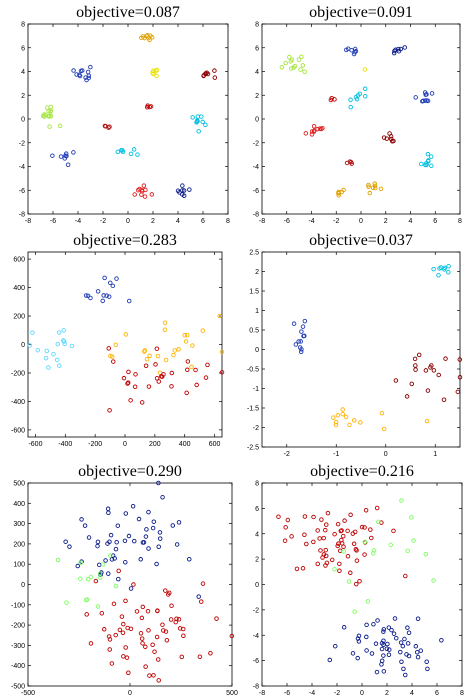 The width and height of the screenshot is (474, 696). What do you see at coordinates (256, 687) in the screenshot?
I see `y-tick-label: -8` at bounding box center [256, 687].